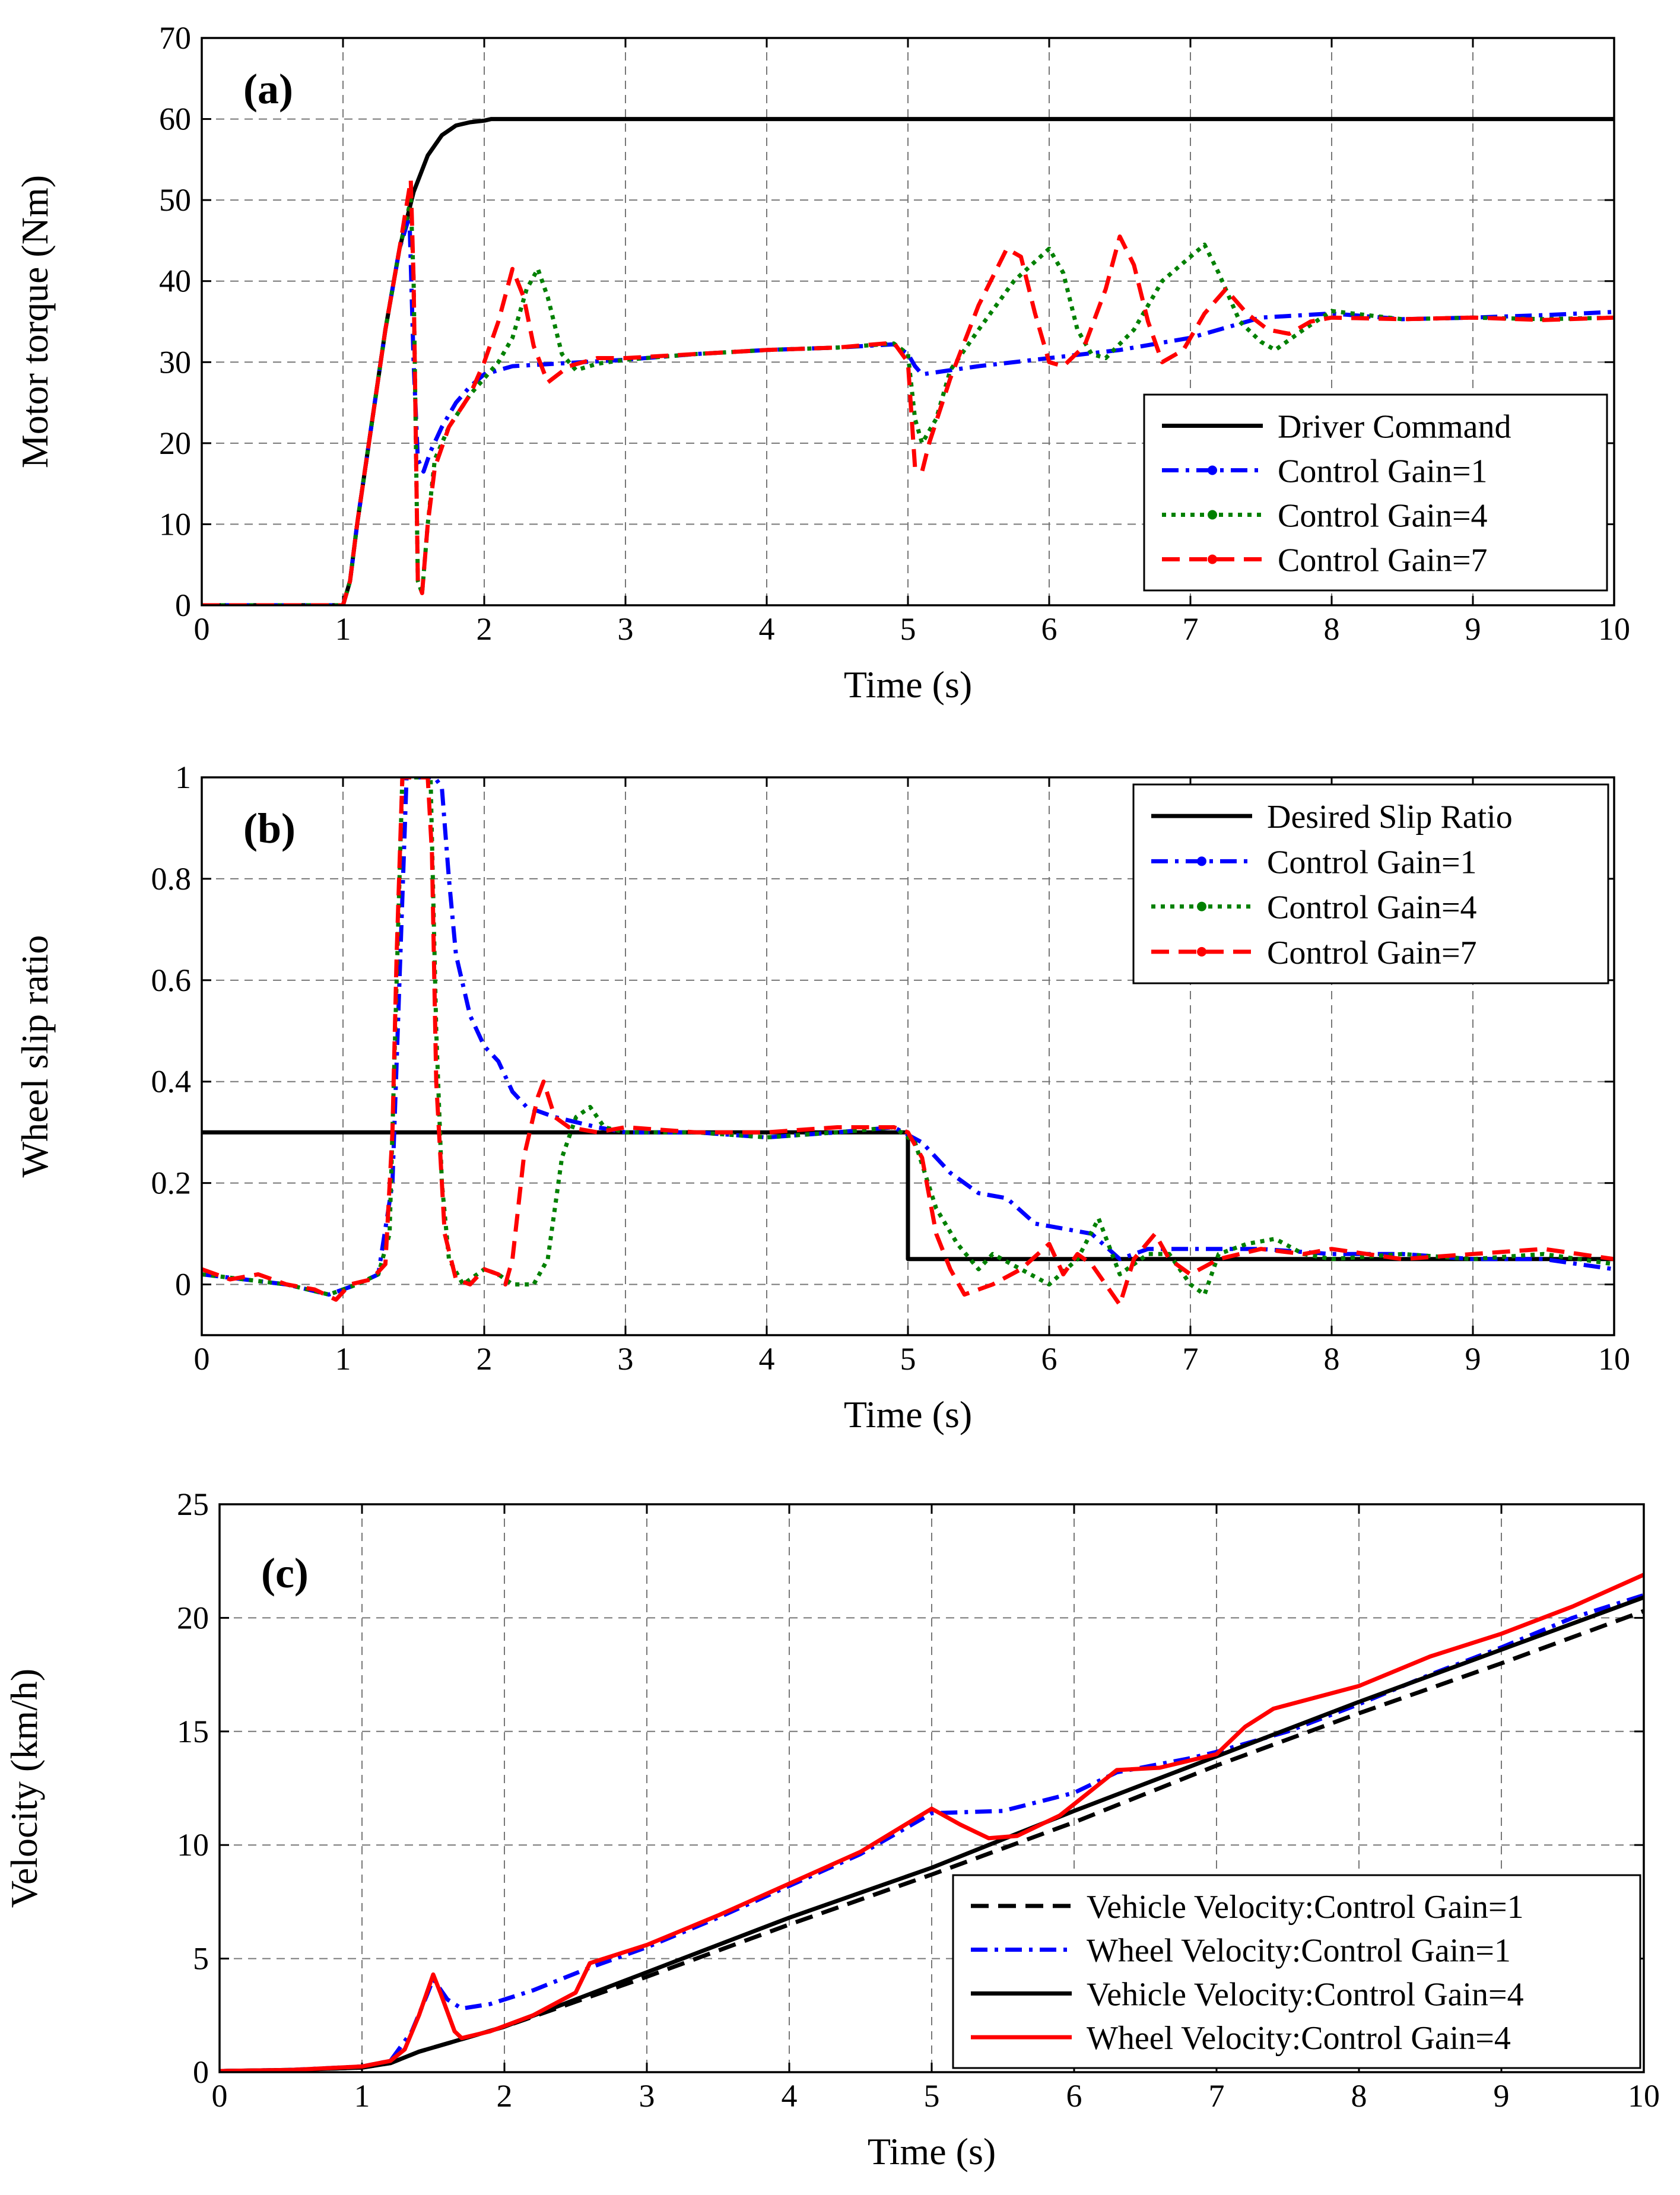 This screenshot has height=2195, width=1680. I want to click on y-tick-label: 0.8, so click(171, 879).